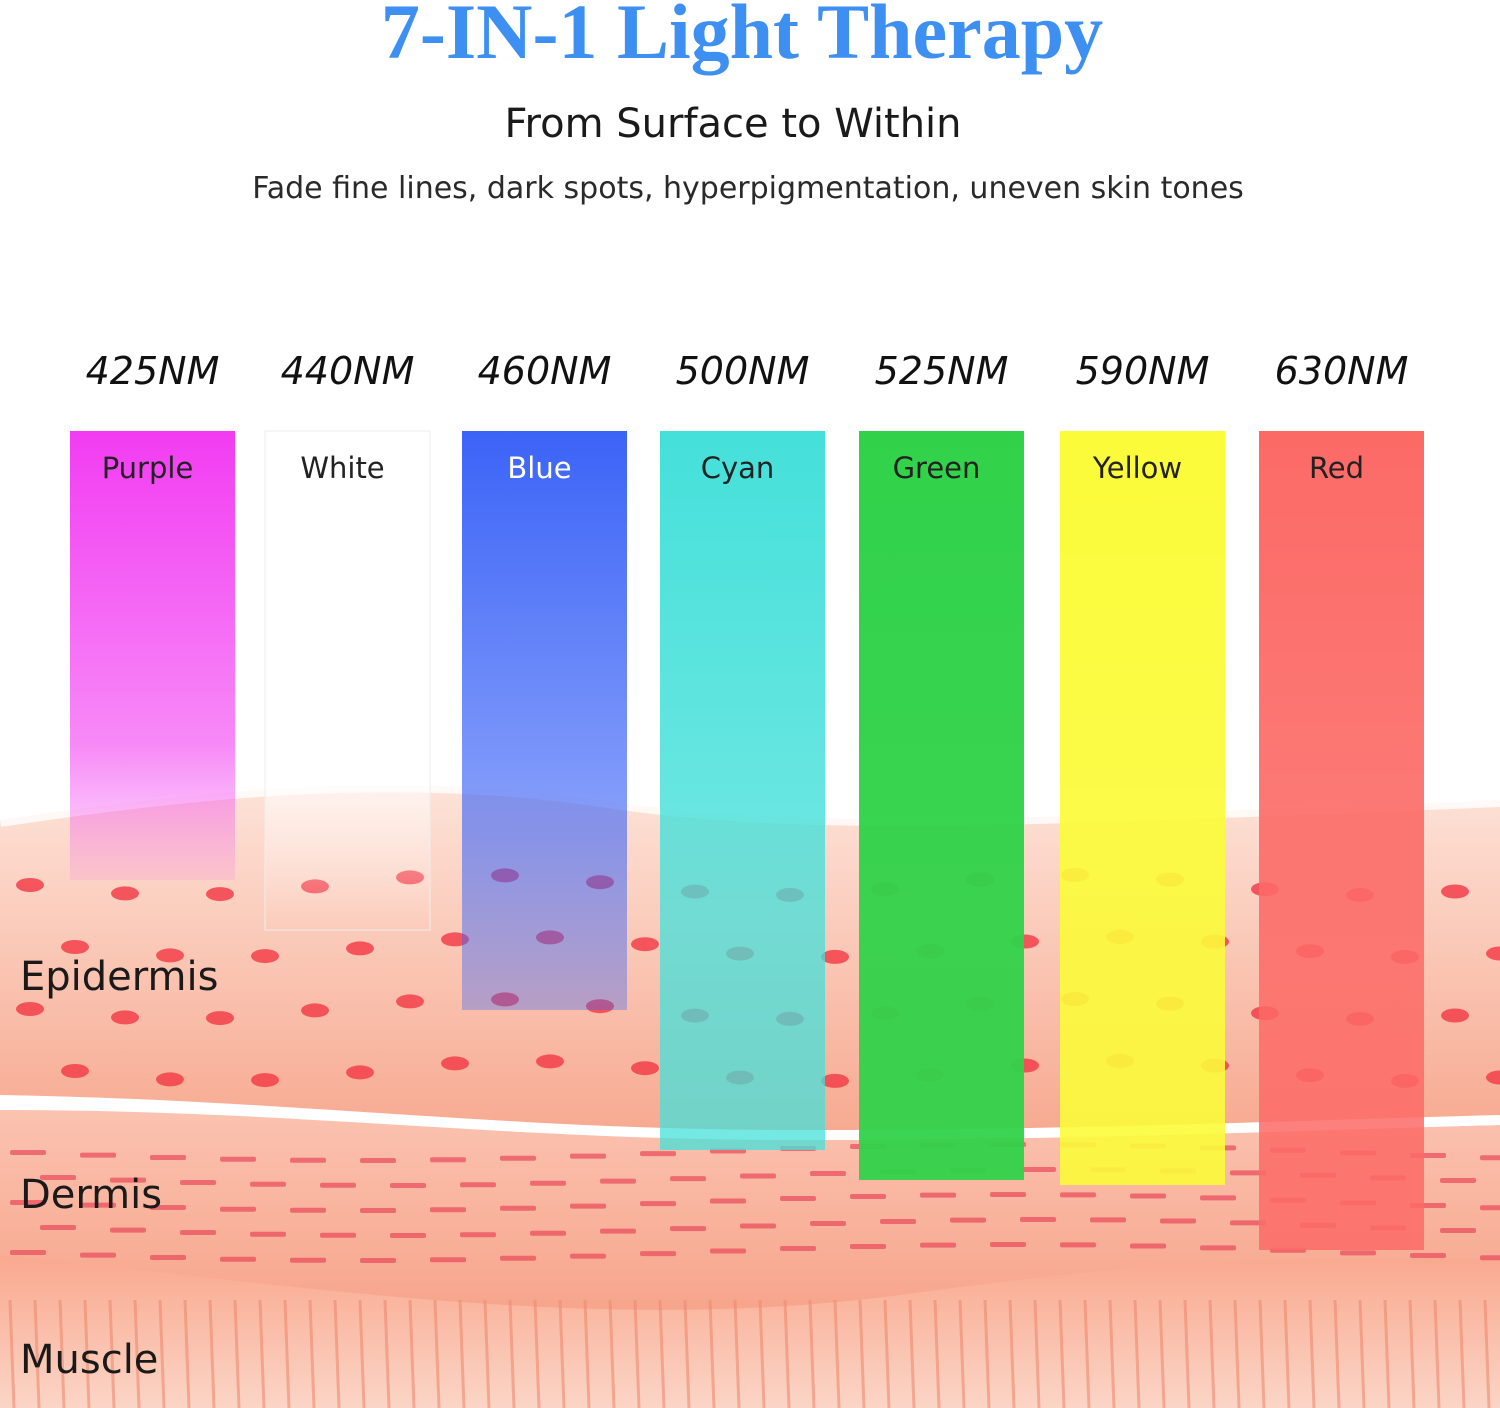 Image resolution: width=1500 pixels, height=1408 pixels. I want to click on wavelength-label: 460NM, so click(545, 371).